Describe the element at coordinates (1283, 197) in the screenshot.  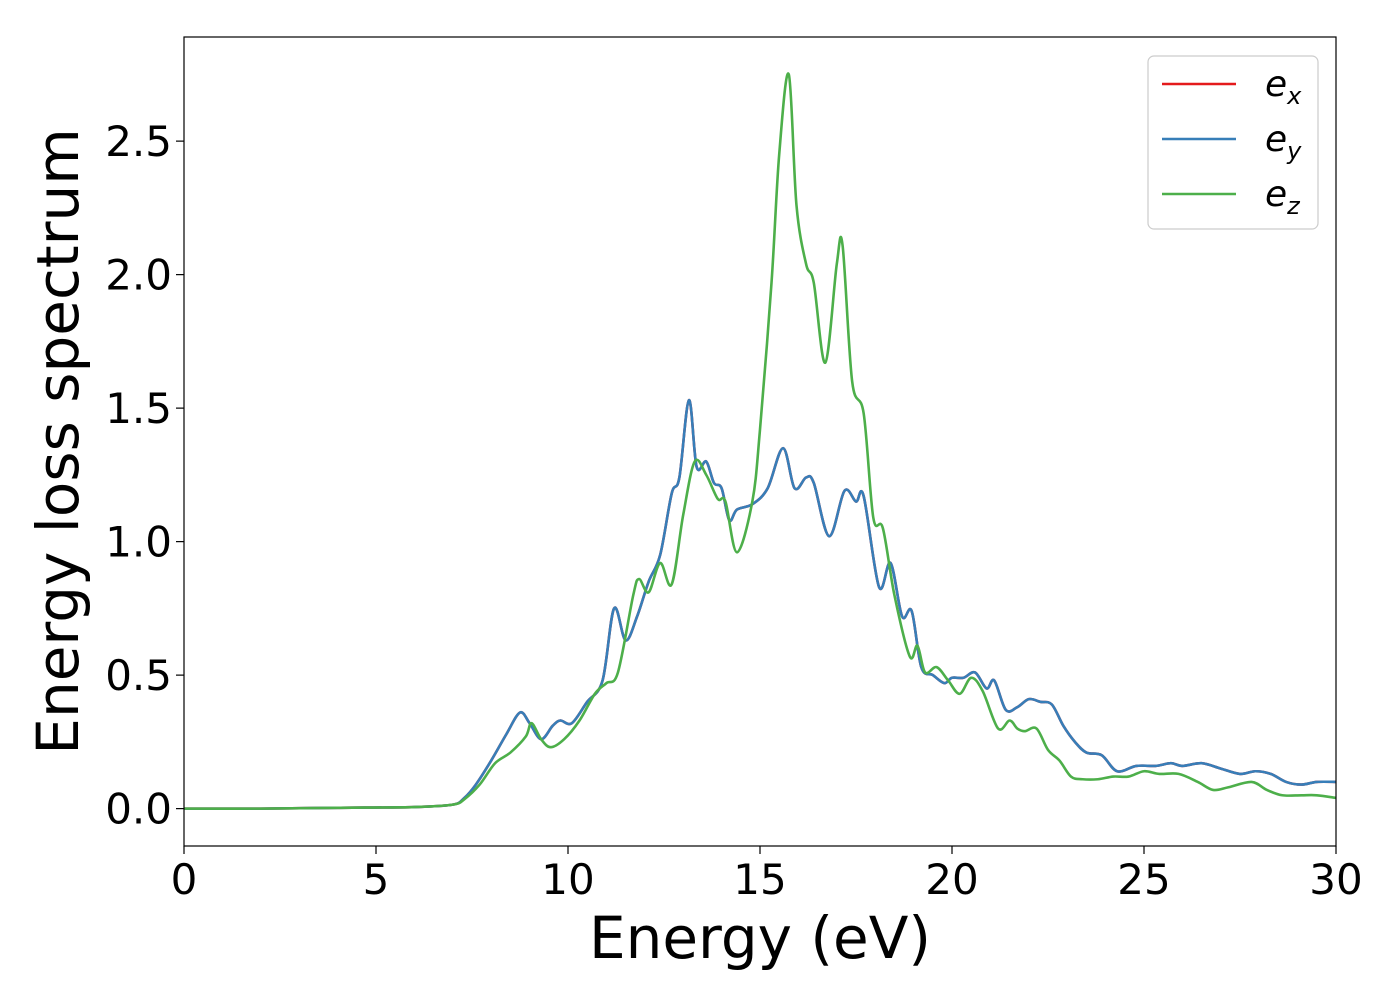
I see `legend-label-z: ez` at that location.